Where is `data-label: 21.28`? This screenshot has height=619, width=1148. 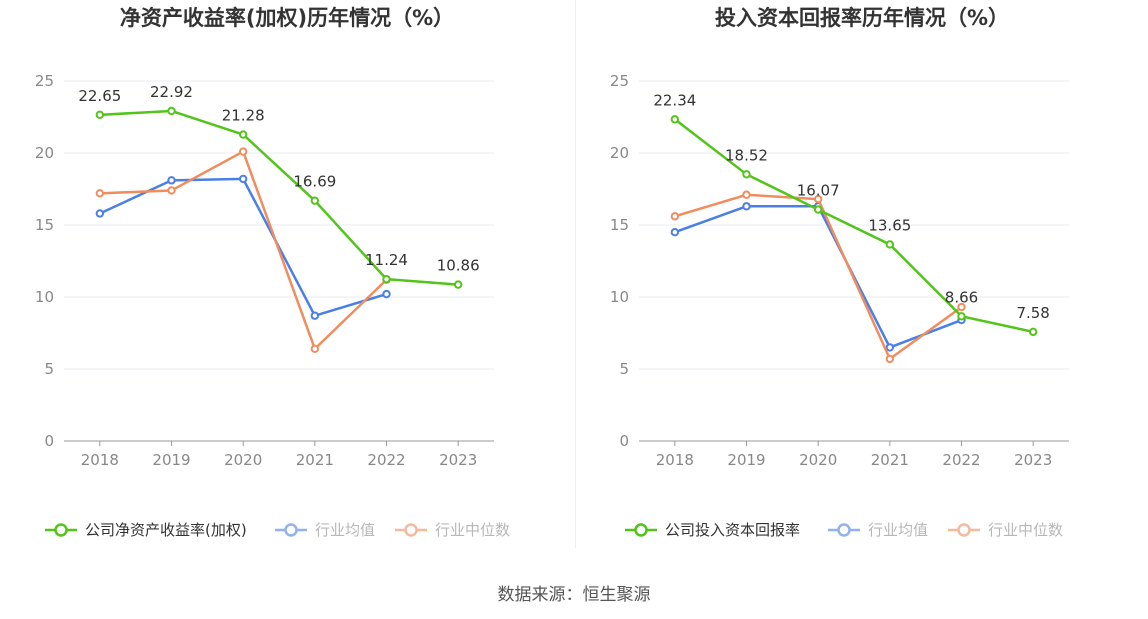
data-label: 21.28 is located at coordinates (243, 116).